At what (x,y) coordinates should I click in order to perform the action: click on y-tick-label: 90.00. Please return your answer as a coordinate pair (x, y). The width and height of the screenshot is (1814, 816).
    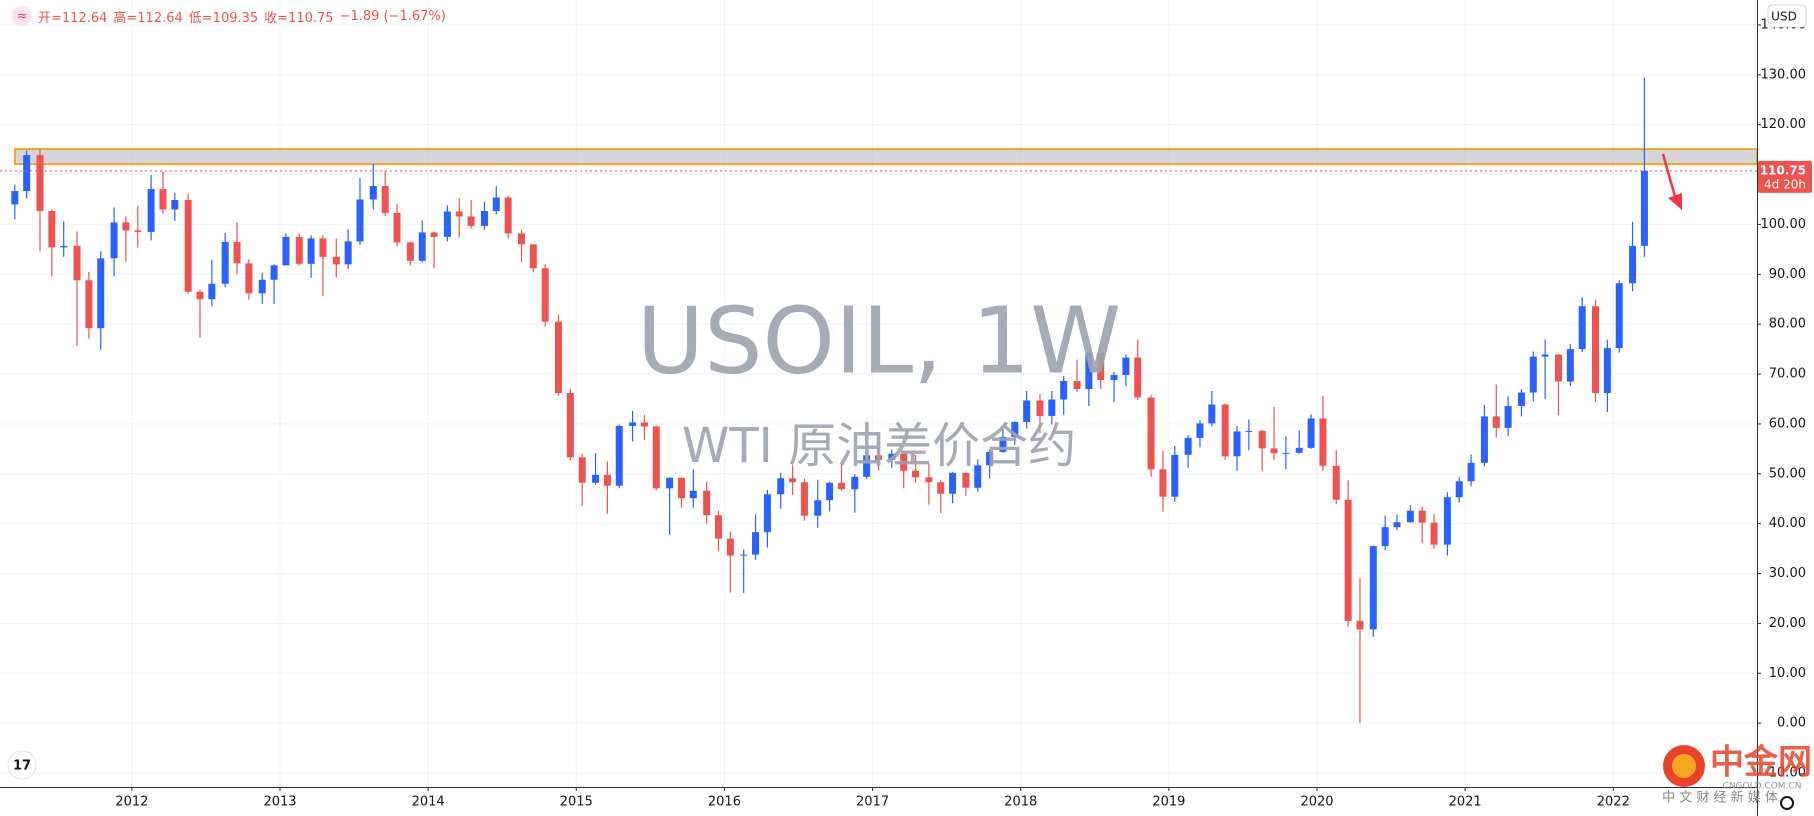
    Looking at the image, I should click on (1787, 274).